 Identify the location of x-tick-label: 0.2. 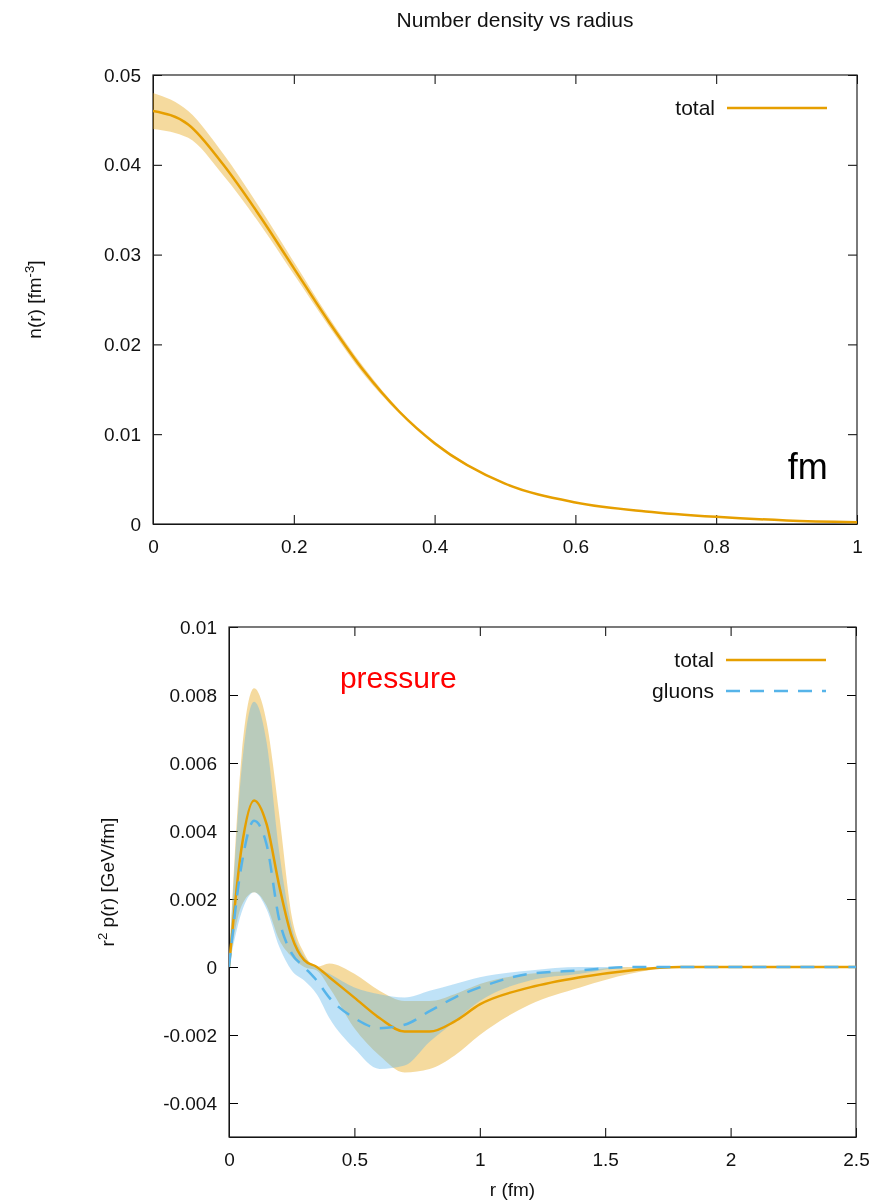
(294, 547).